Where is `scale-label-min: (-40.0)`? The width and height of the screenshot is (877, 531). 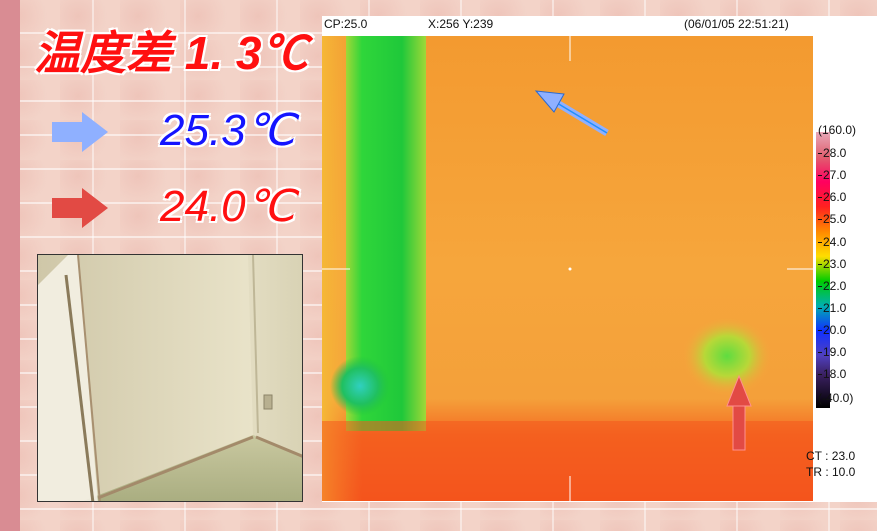 scale-label-min: (-40.0) is located at coordinates (836, 398).